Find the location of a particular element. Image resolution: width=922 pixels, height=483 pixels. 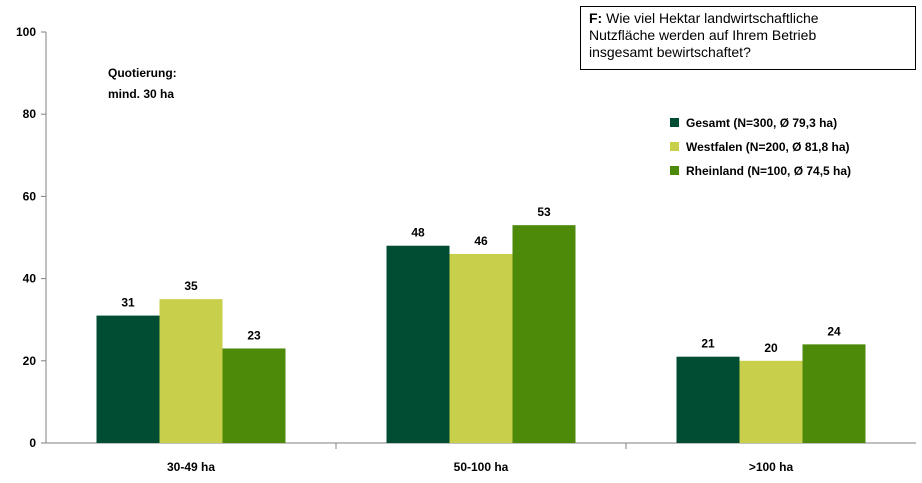

data-label: 46 is located at coordinates (481, 241).